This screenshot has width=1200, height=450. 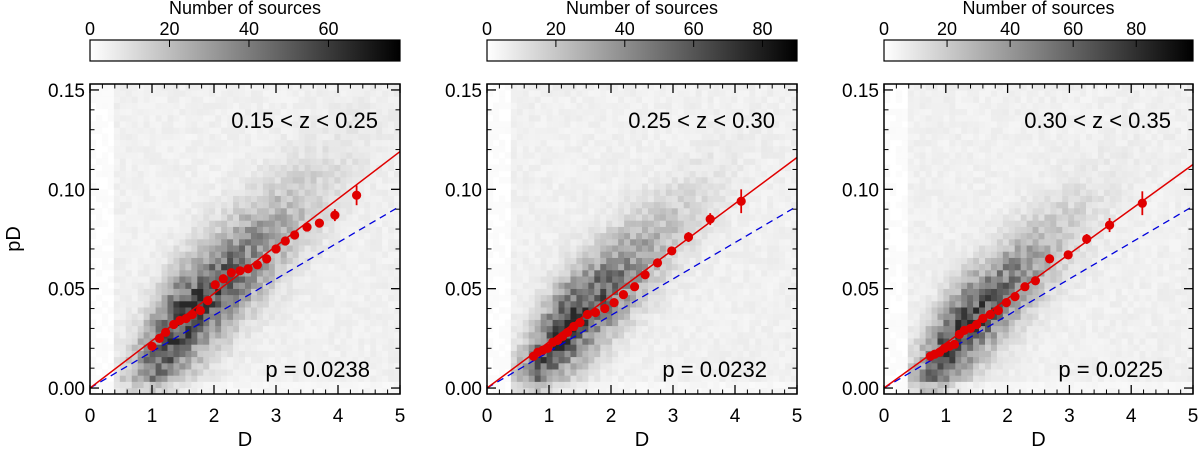 What do you see at coordinates (1036, 31) in the screenshot?
I see `colorbar: 0 20 40 60 80 Number of sources` at bounding box center [1036, 31].